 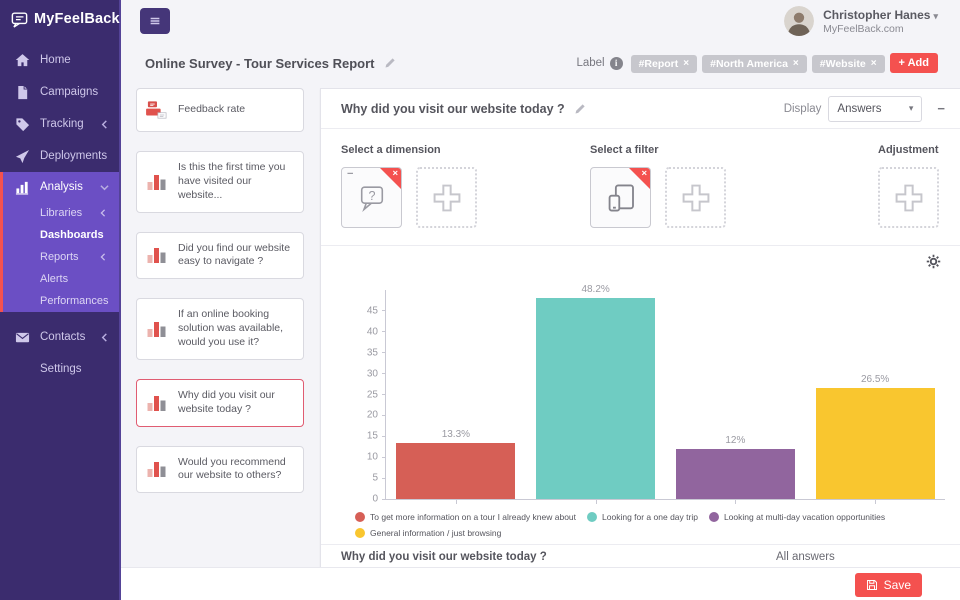 I want to click on tag-icon, so click(x=22, y=124).